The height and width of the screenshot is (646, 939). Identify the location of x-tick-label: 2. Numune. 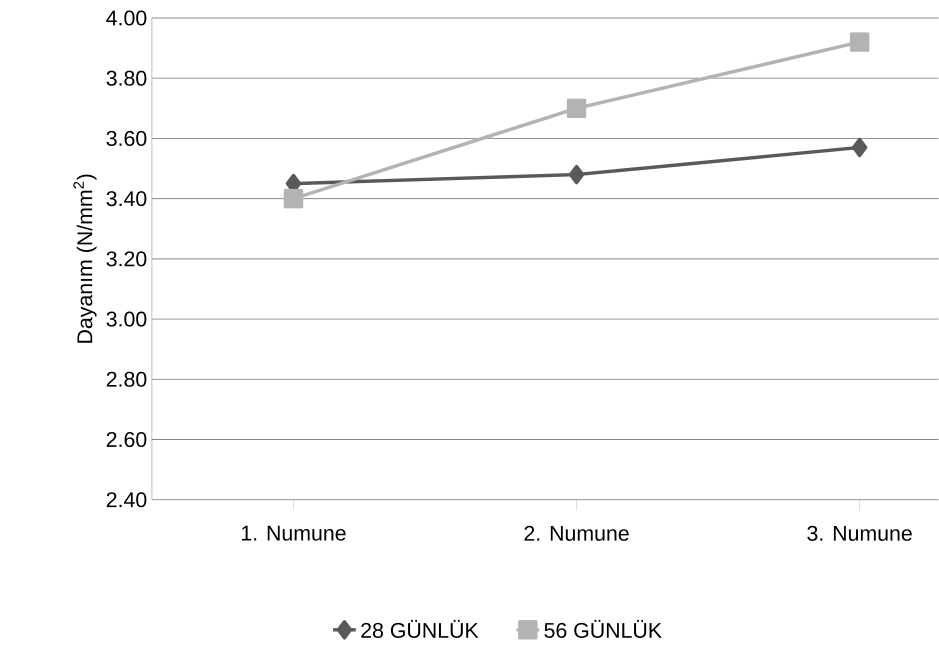
(576, 534).